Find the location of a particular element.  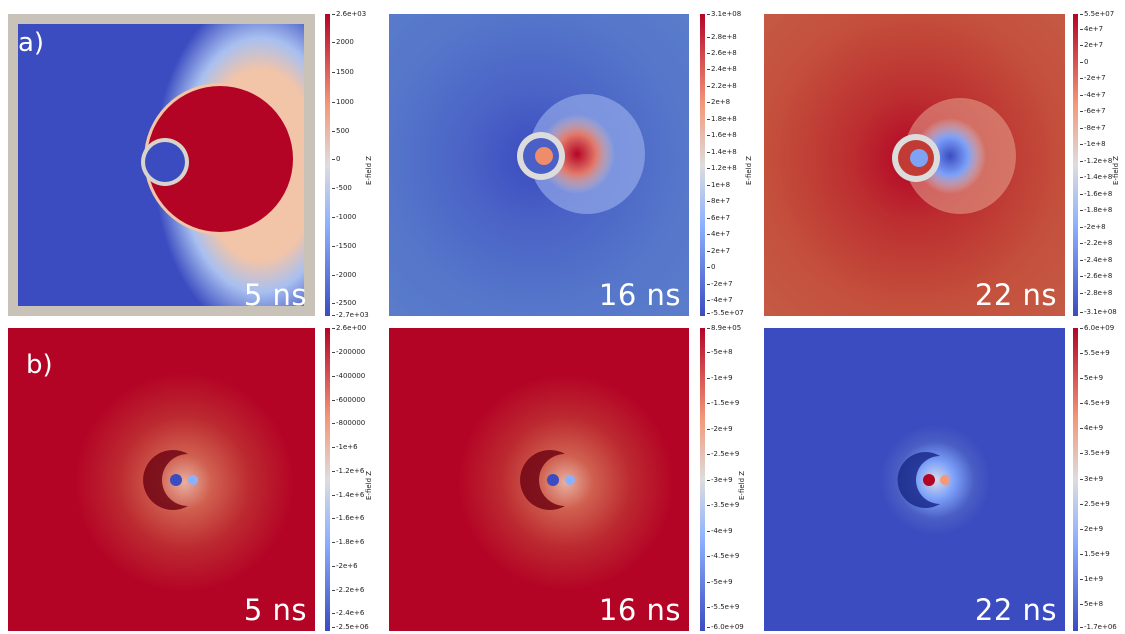

tick-label: -1e+9 is located at coordinates (720, 378).